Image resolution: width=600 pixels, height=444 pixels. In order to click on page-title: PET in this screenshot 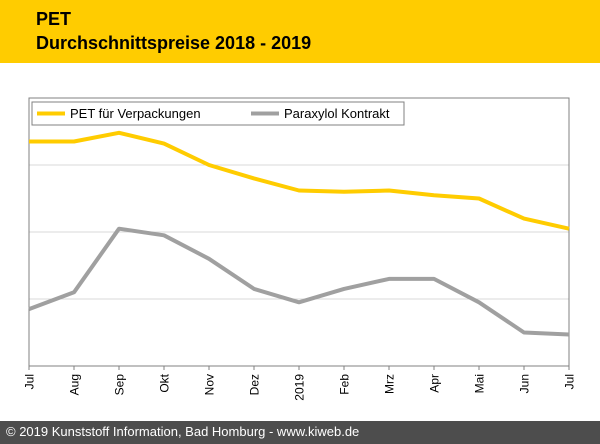, I will do `click(54, 19)`.